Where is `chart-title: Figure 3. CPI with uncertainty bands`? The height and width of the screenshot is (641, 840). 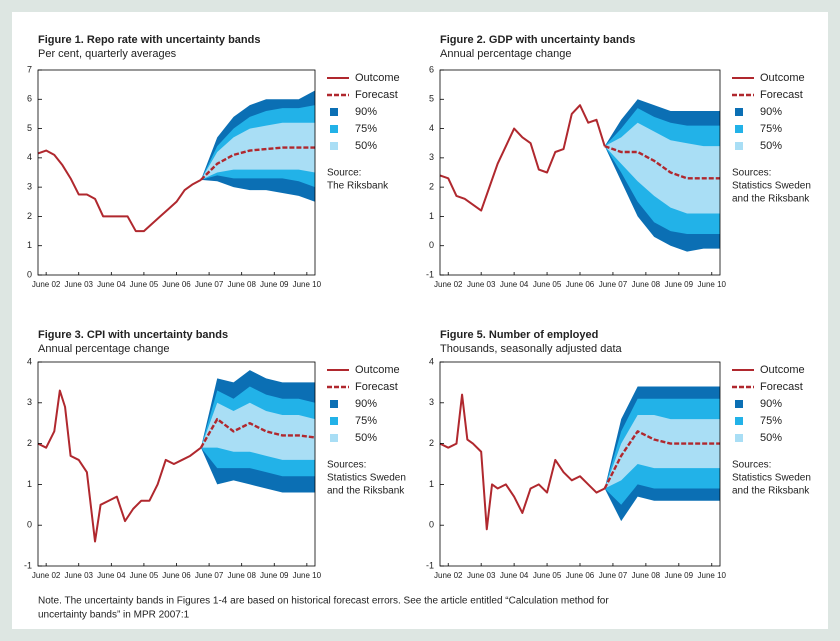 chart-title: Figure 3. CPI with uncertainty bands is located at coordinates (133, 335).